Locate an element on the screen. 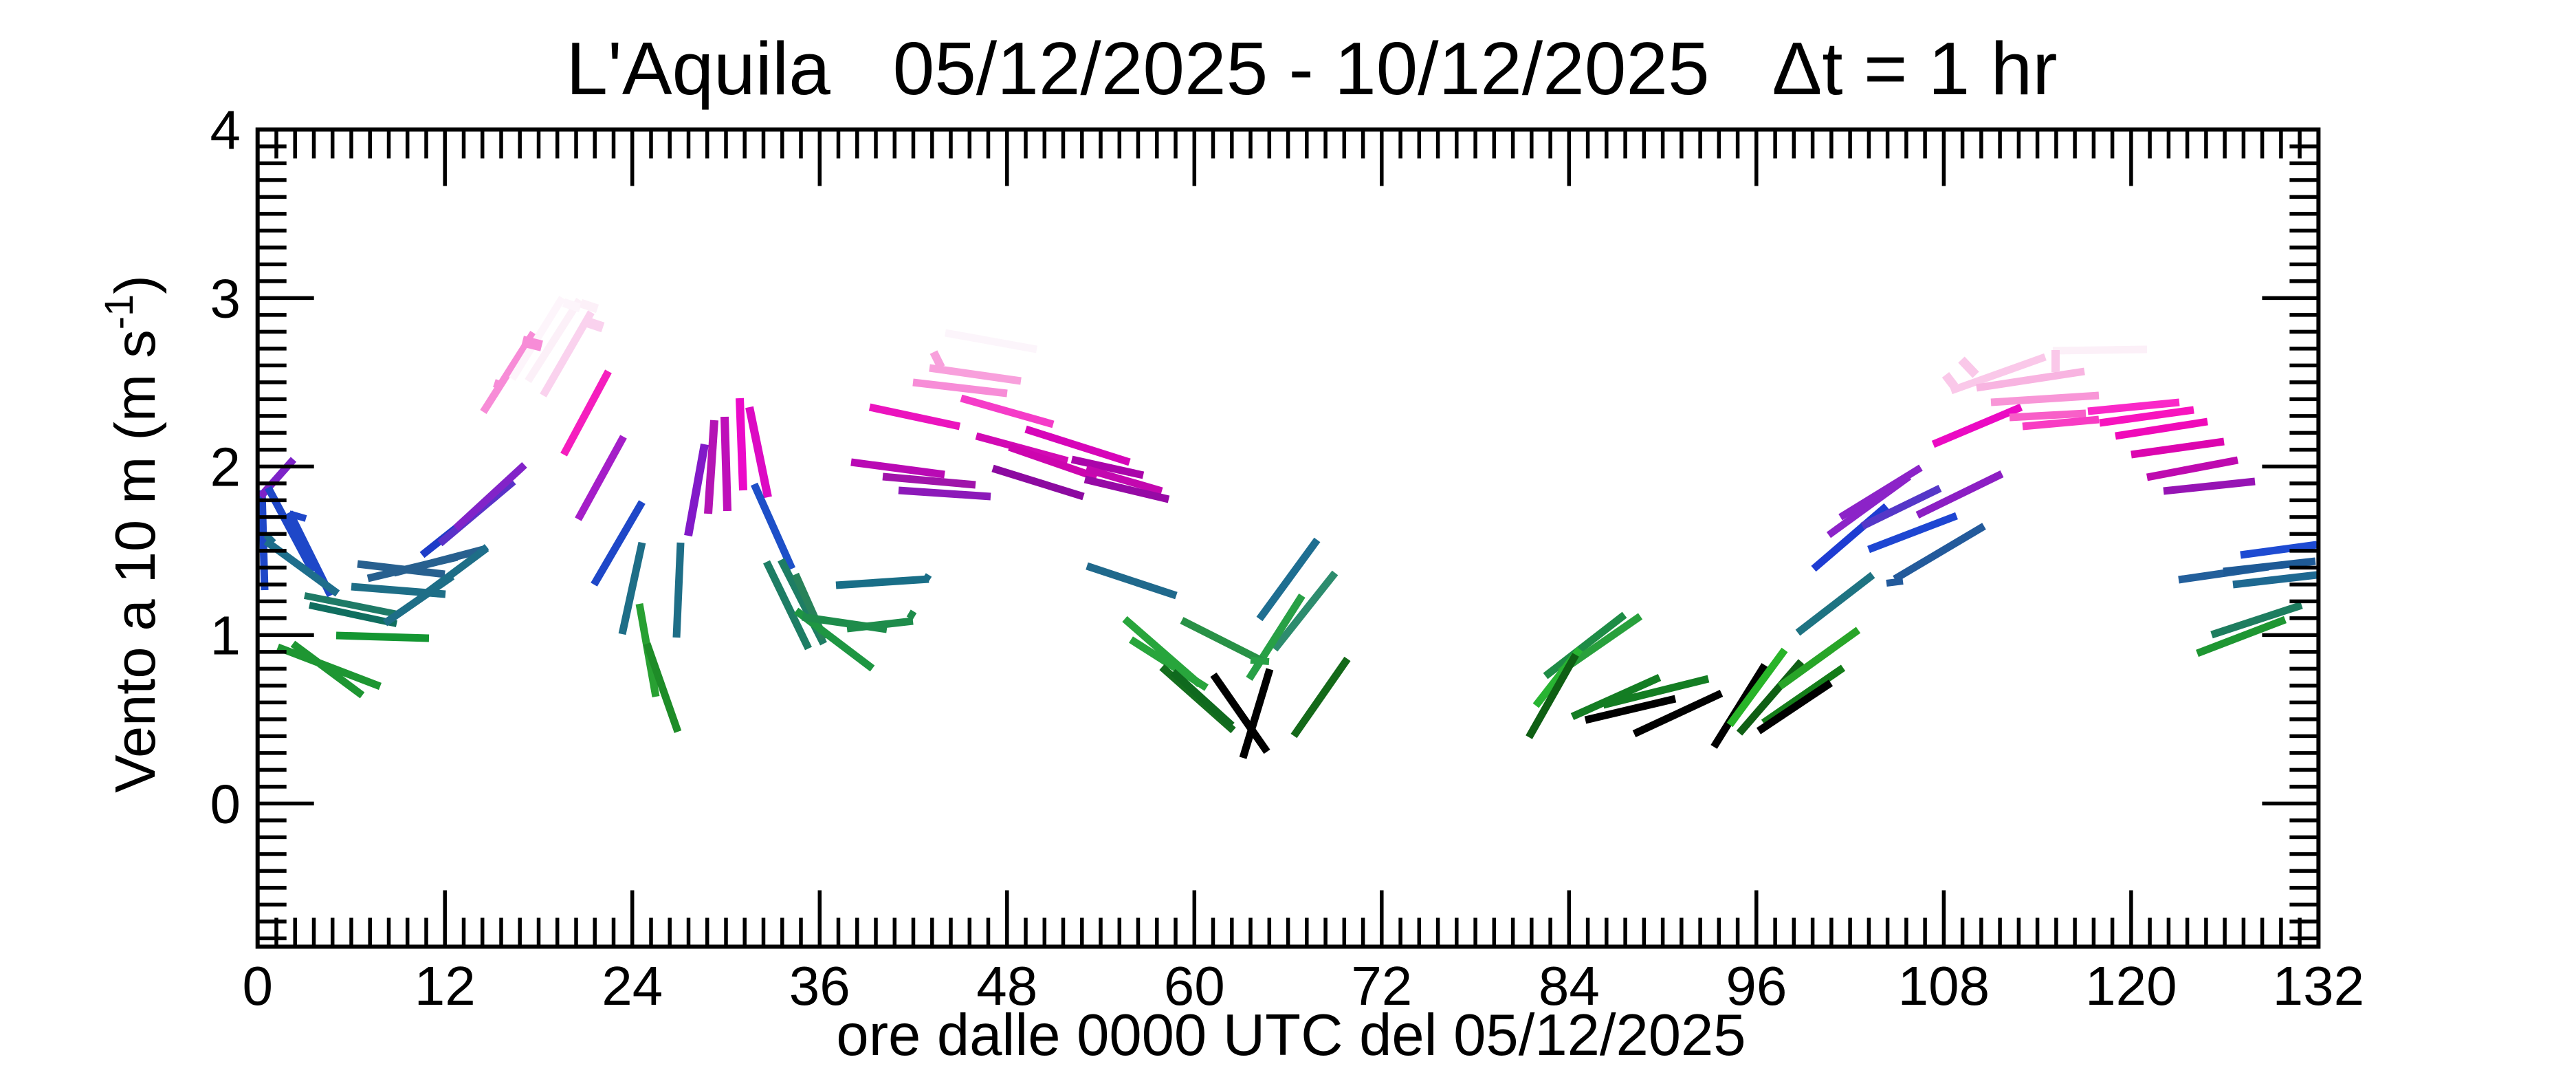  svg-text: 96 is located at coordinates (1756, 986).